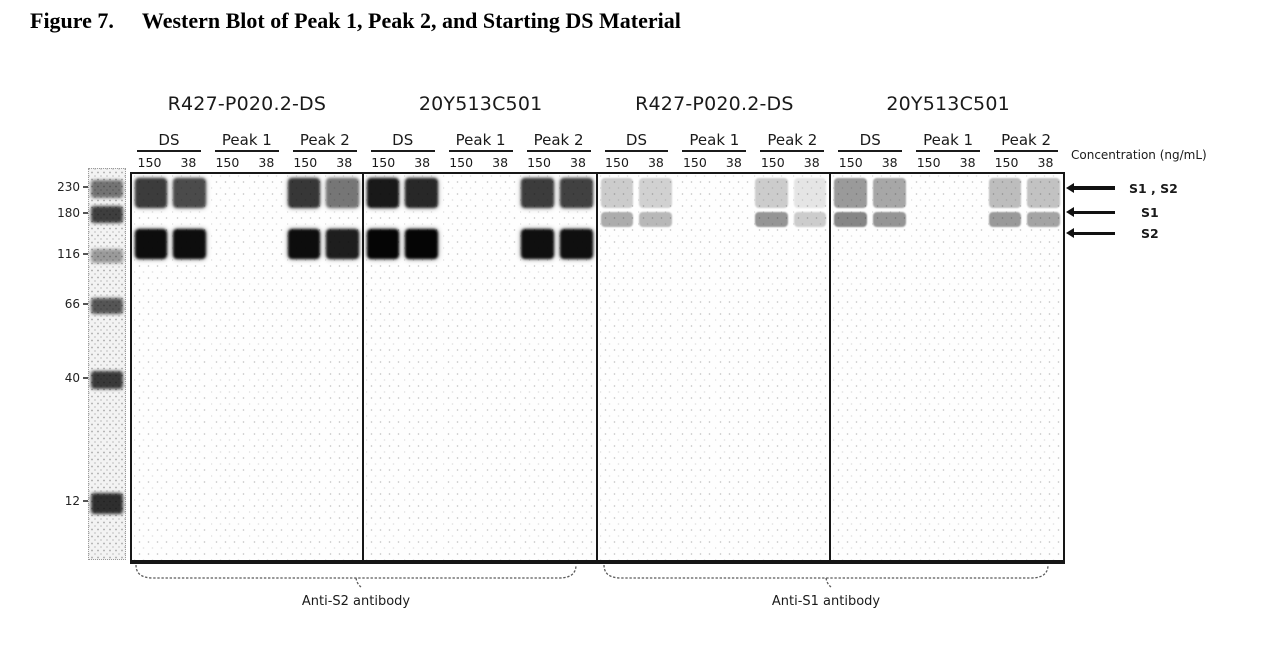 The width and height of the screenshot is (1276, 648). I want to click on sample-label: 20Y513C501, so click(480, 104).